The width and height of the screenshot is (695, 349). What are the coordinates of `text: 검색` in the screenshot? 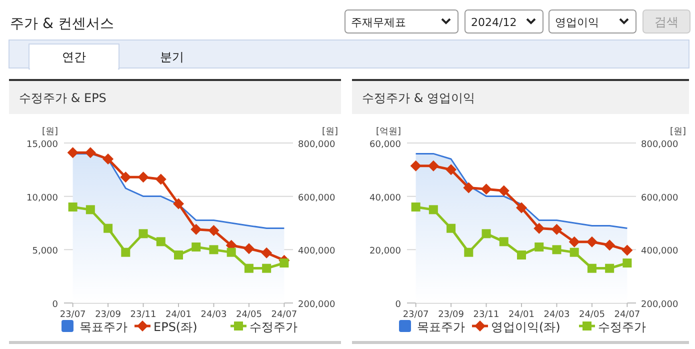 It's located at (666, 22).